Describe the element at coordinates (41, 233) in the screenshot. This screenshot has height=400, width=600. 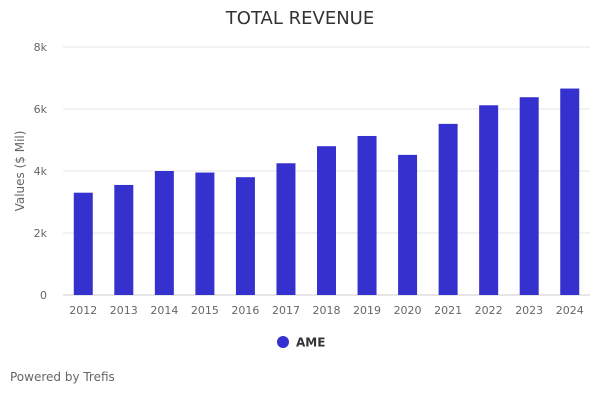
I see `y-tick-label: 2k` at that location.